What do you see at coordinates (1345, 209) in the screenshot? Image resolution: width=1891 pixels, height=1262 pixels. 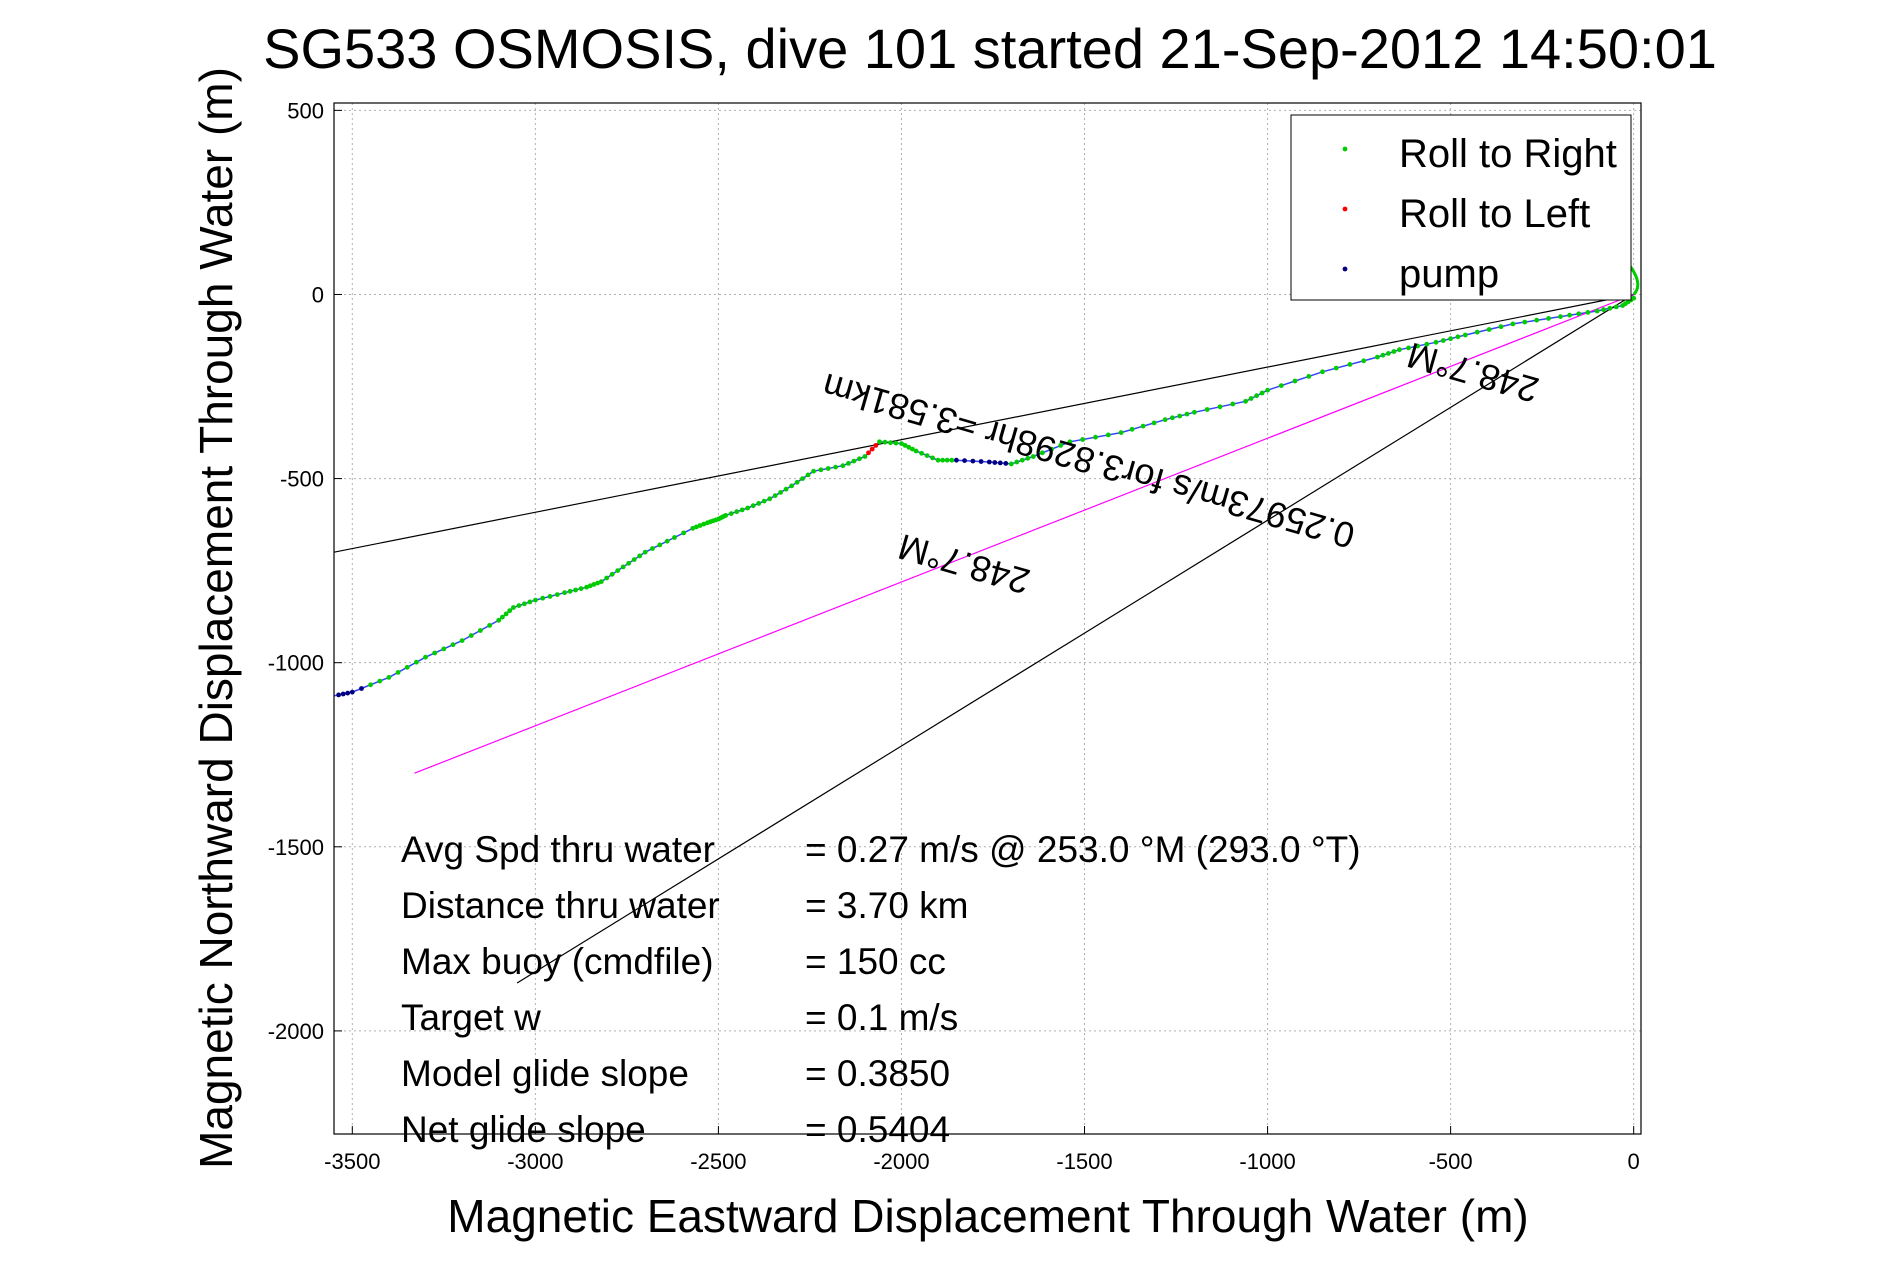 I see `legend-marker` at bounding box center [1345, 209].